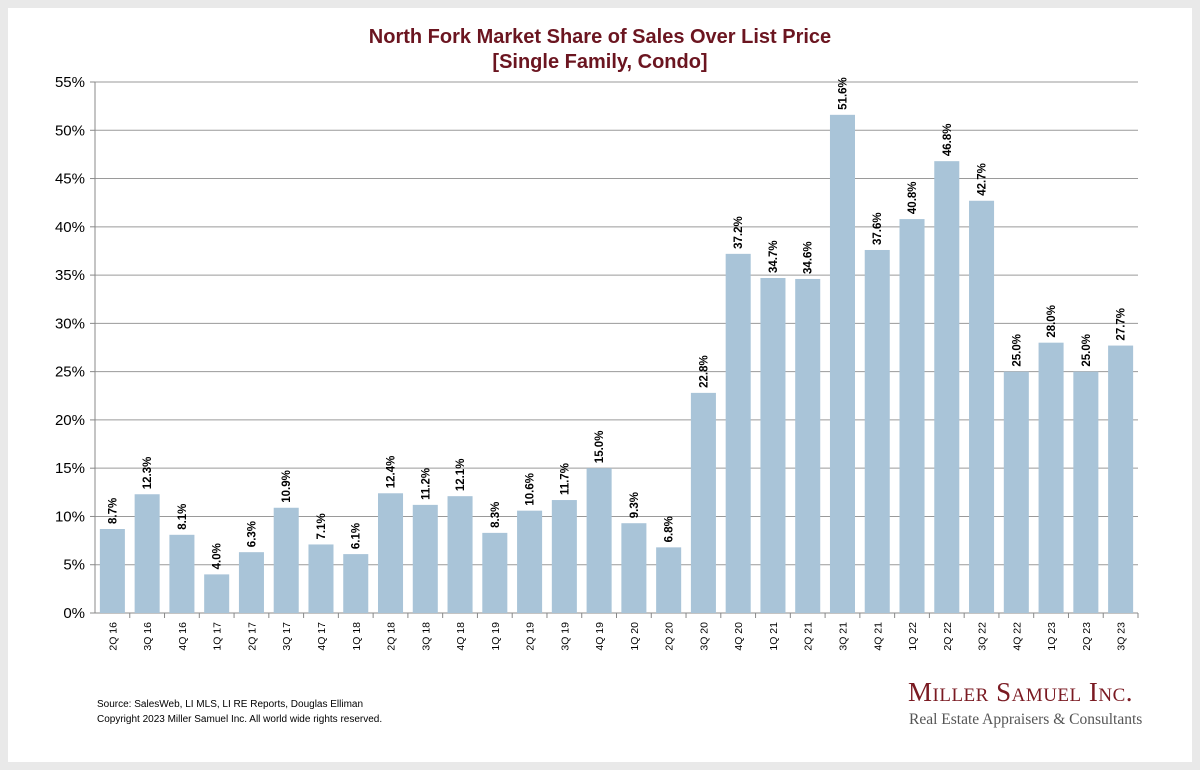  What do you see at coordinates (635, 636) in the screenshot?
I see `x-tick-label: 1Q 20` at bounding box center [635, 636].